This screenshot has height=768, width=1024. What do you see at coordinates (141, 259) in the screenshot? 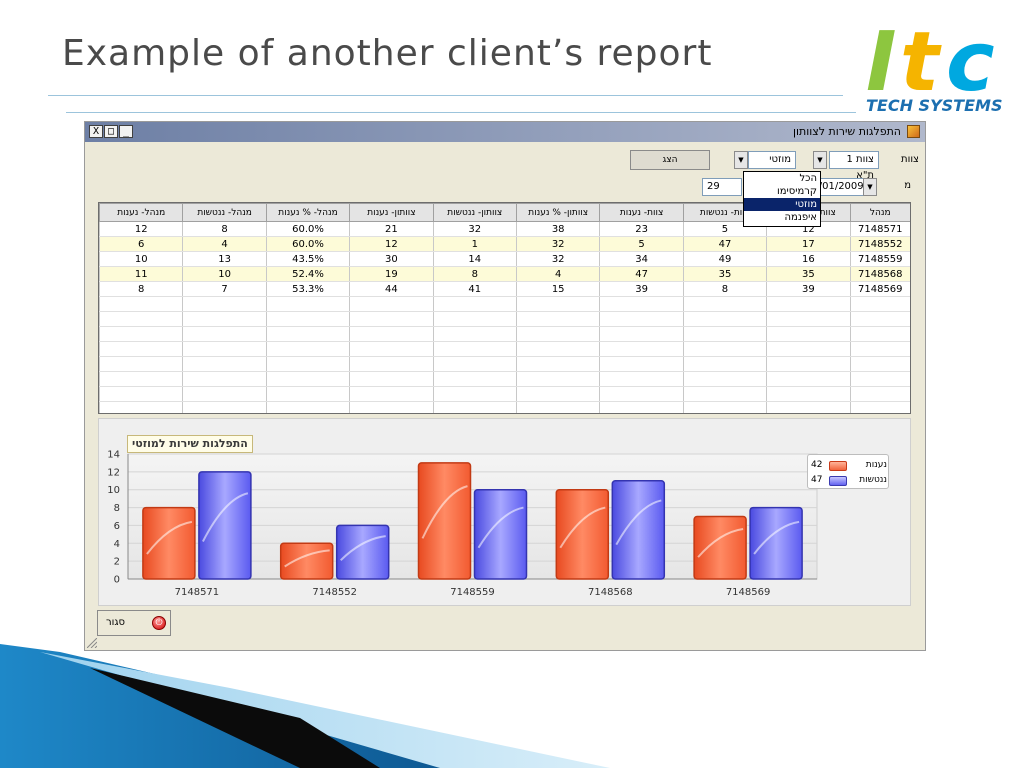
I see `table-cell: 10` at bounding box center [141, 259].